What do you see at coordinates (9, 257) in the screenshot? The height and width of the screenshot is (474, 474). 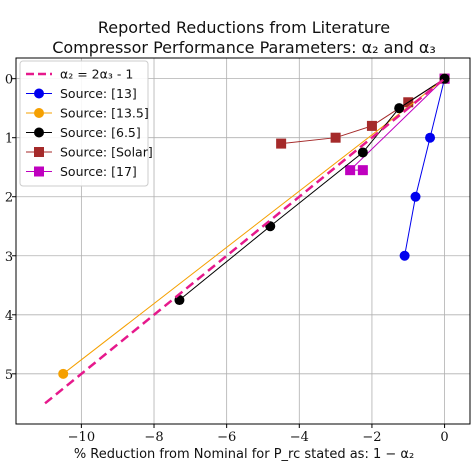 I see `y-tick-label: 3` at bounding box center [9, 257].